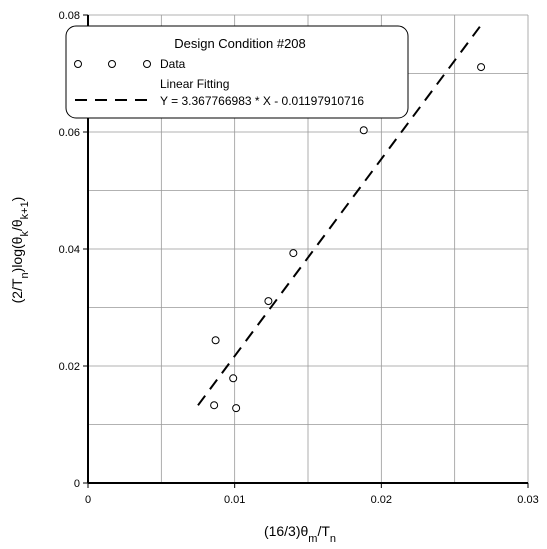 This screenshot has width=547, height=549. What do you see at coordinates (25, 234) in the screenshot?
I see `axis-label-part: k` at bounding box center [25, 234].